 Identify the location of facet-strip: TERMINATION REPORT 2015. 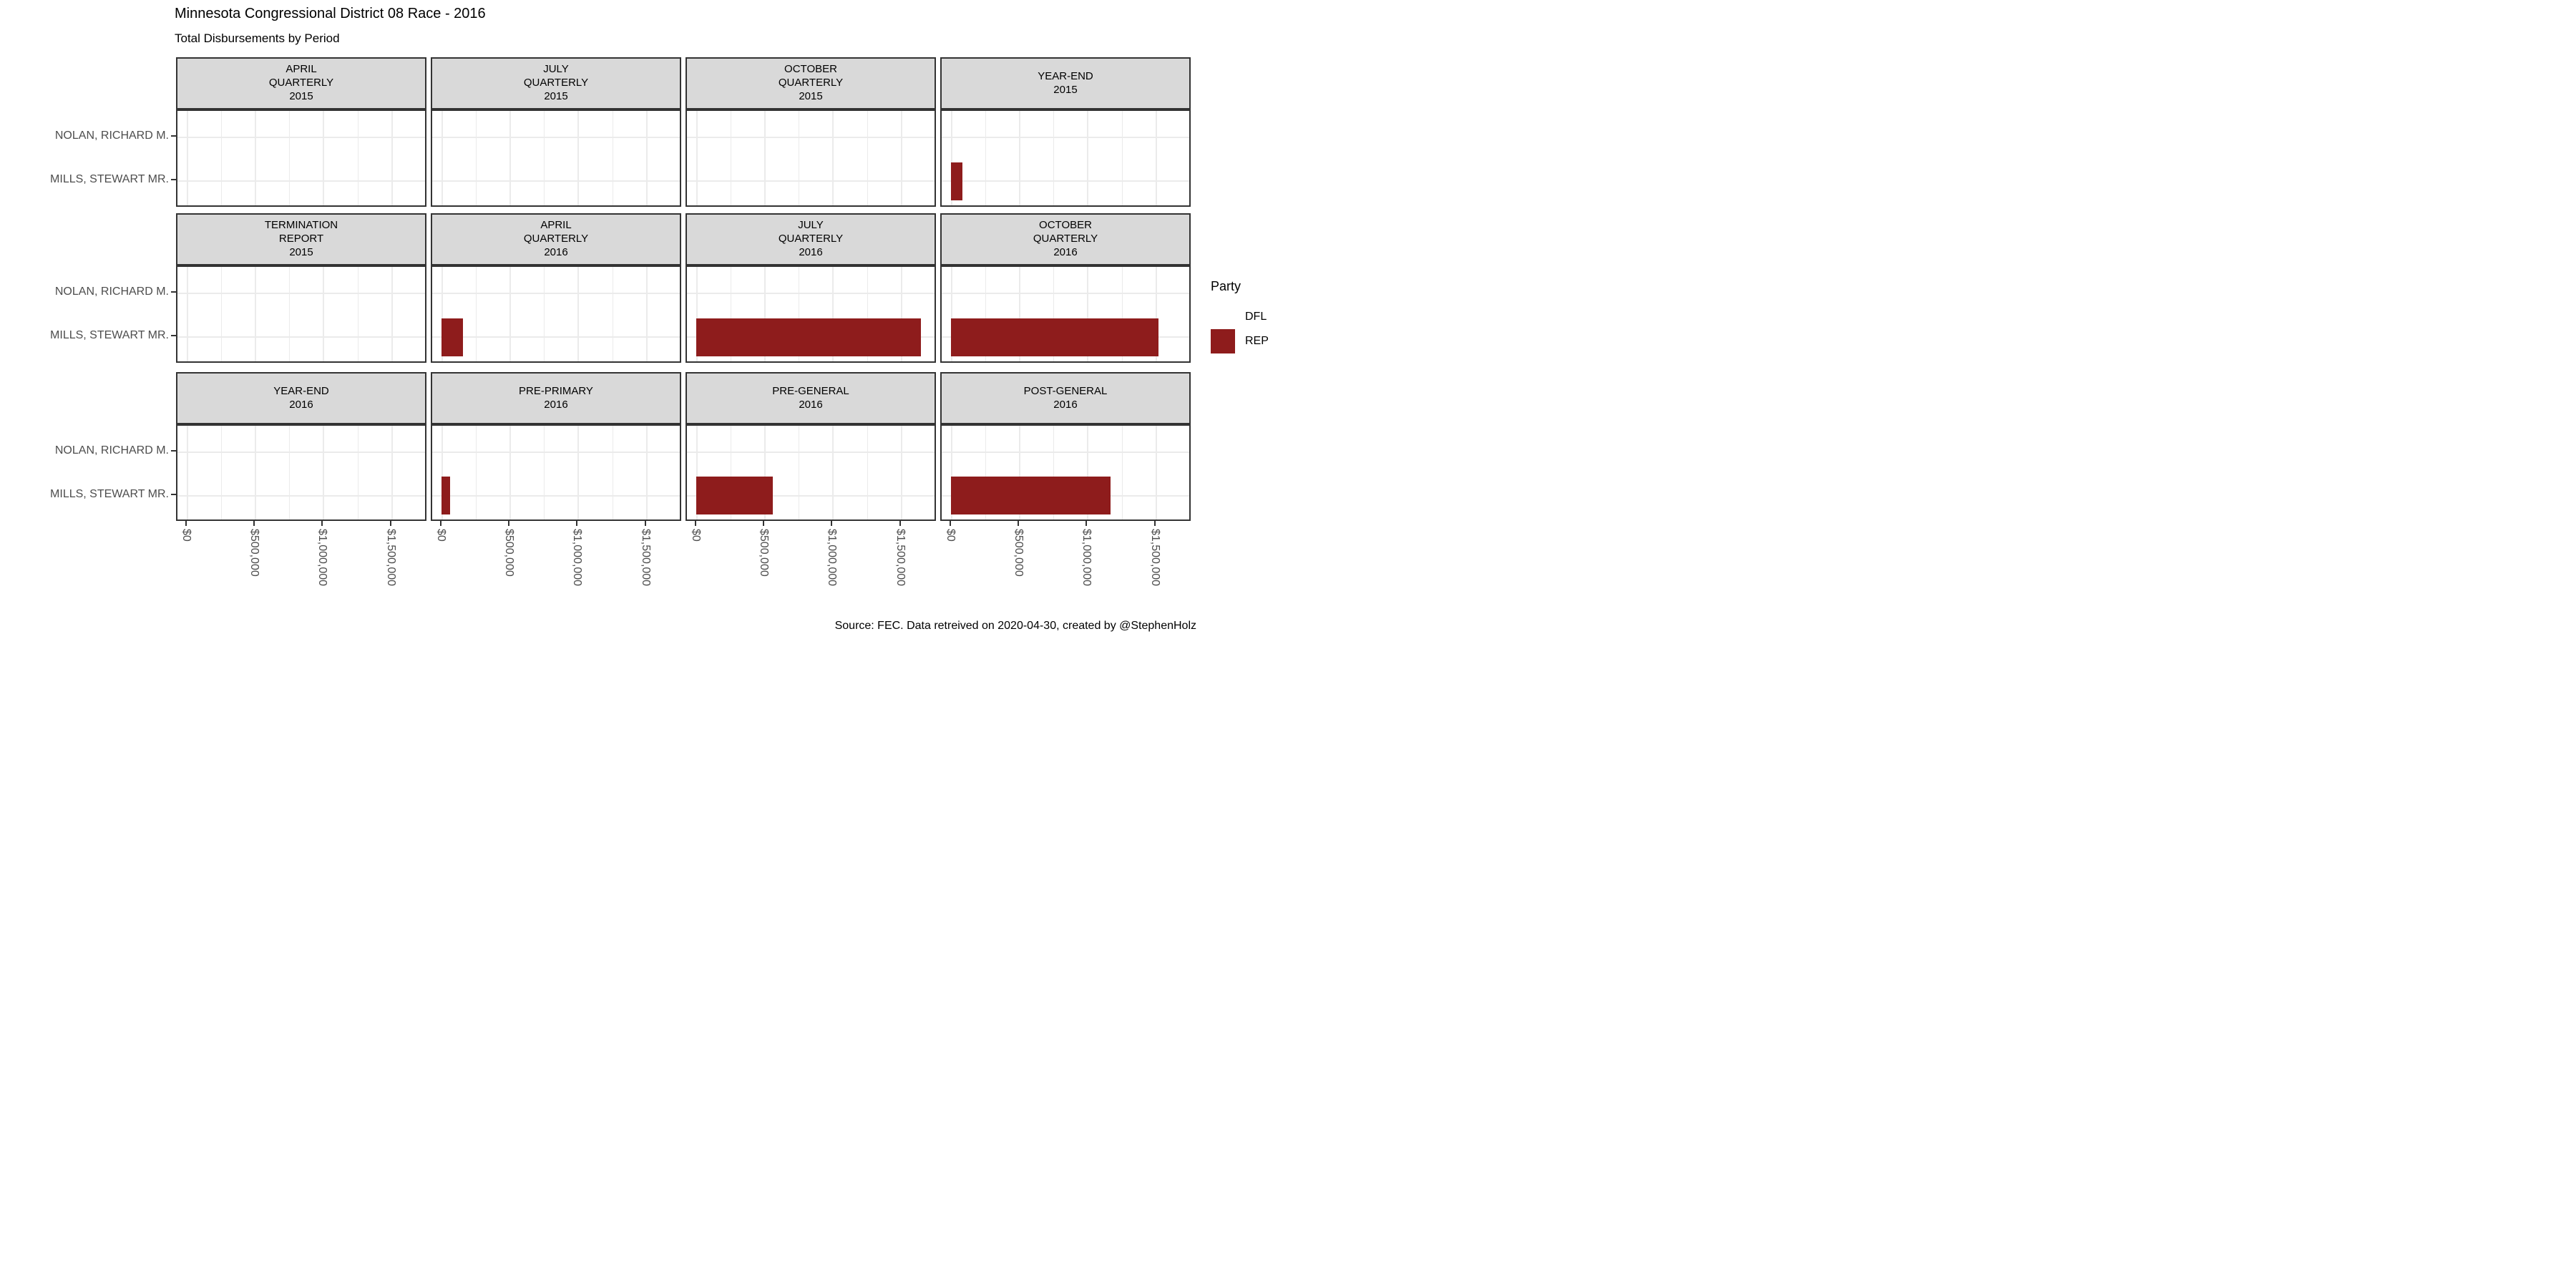
(301, 239).